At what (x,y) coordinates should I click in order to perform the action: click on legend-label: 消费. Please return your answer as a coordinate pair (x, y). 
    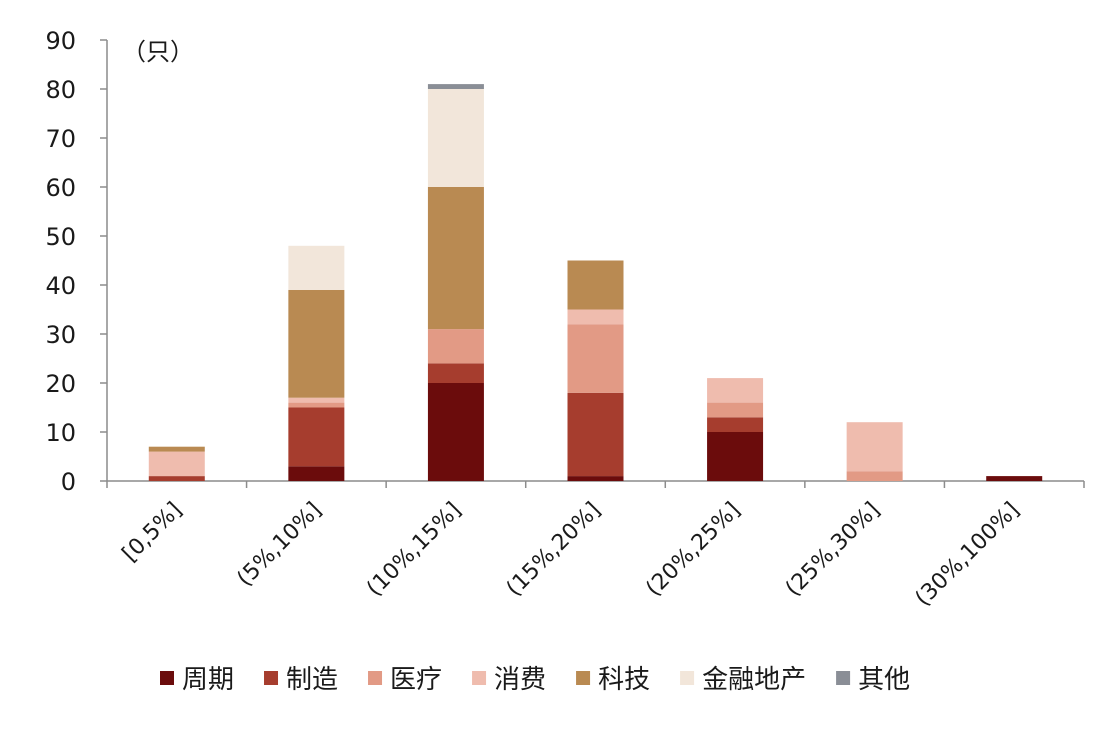
    Looking at the image, I should click on (520, 680).